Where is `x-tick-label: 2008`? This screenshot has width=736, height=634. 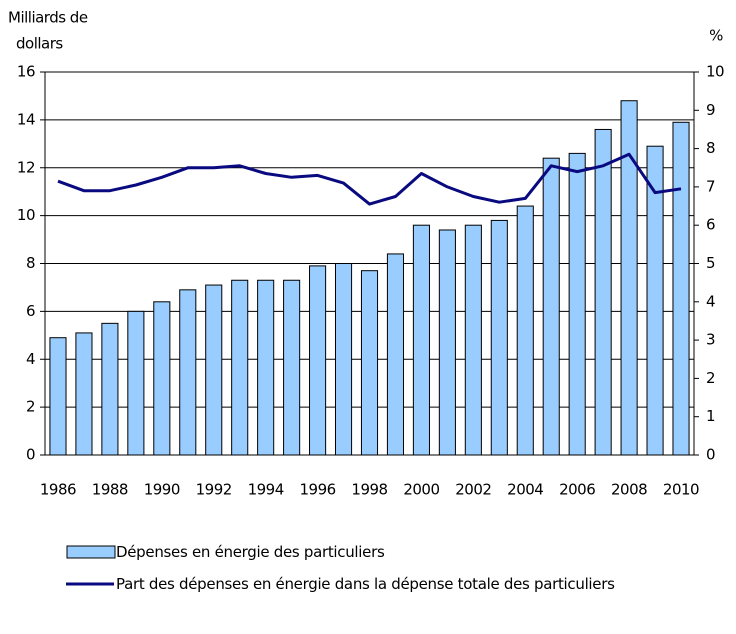 x-tick-label: 2008 is located at coordinates (629, 490).